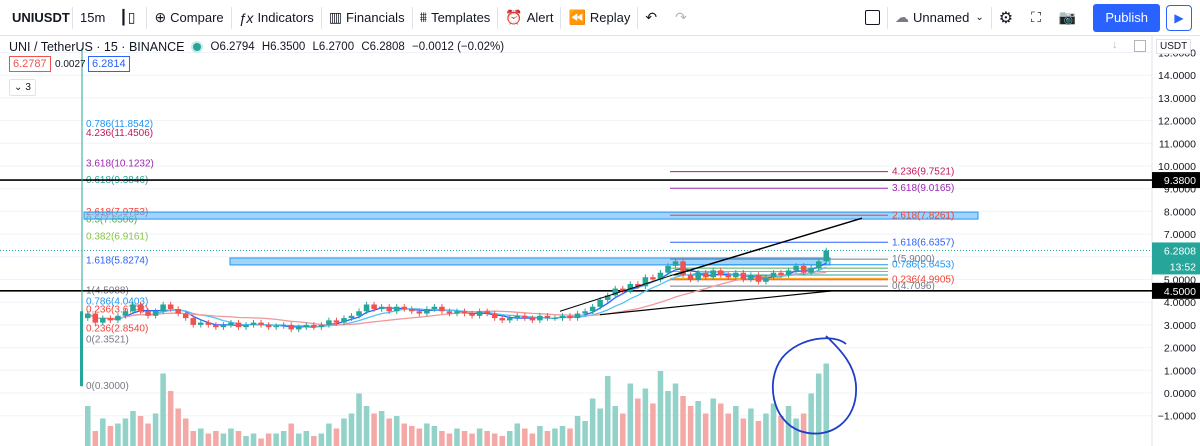  I want to click on fib-label-right: 0(4.7096), so click(913, 286).